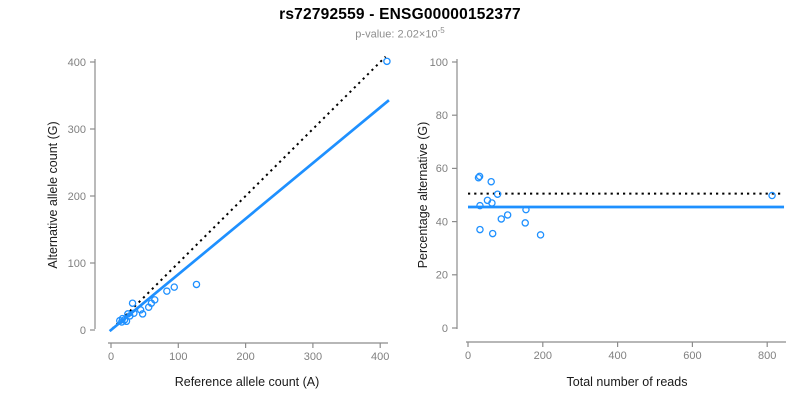  Describe the element at coordinates (247, 382) in the screenshot. I see `x-axis-title: Reference allele count (A)` at that location.